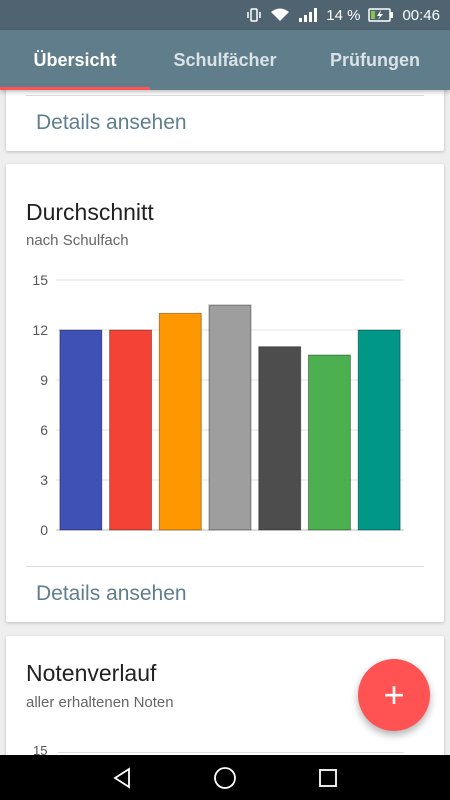 This screenshot has height=800, width=450. I want to click on home-icon, so click(225, 778).